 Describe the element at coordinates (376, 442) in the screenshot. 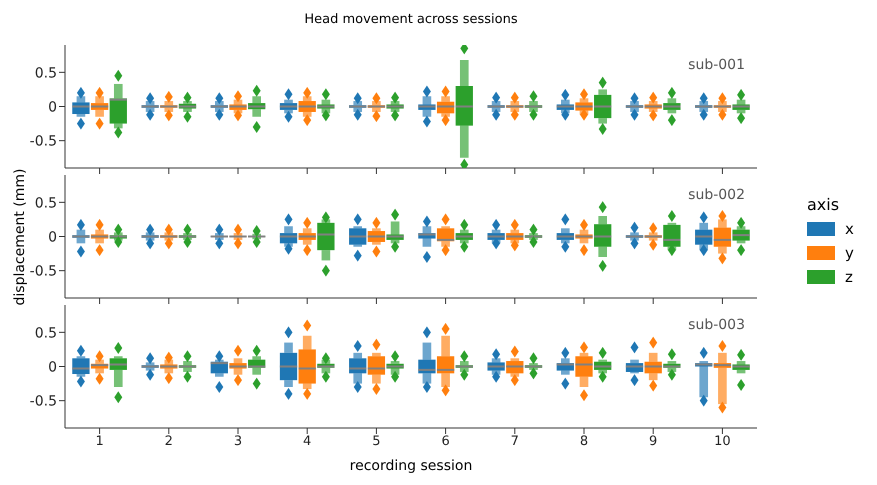

I see `x-tick-label: 5` at that location.